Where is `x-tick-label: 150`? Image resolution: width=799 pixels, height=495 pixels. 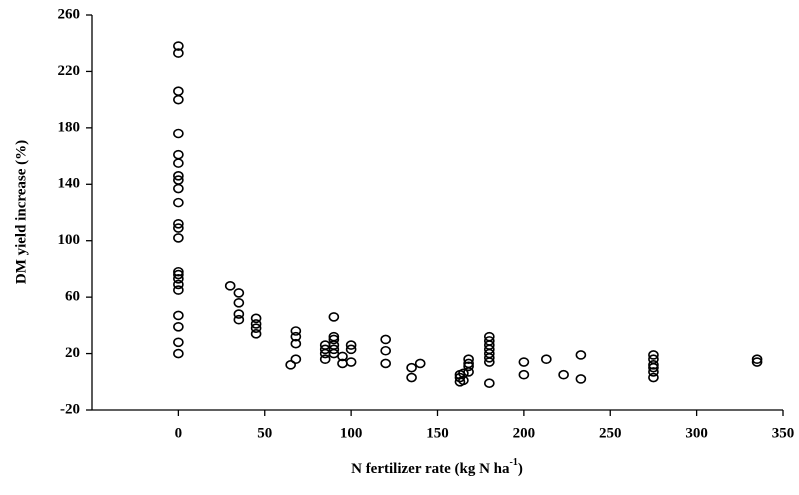 x-tick-label: 150 is located at coordinates (437, 433).